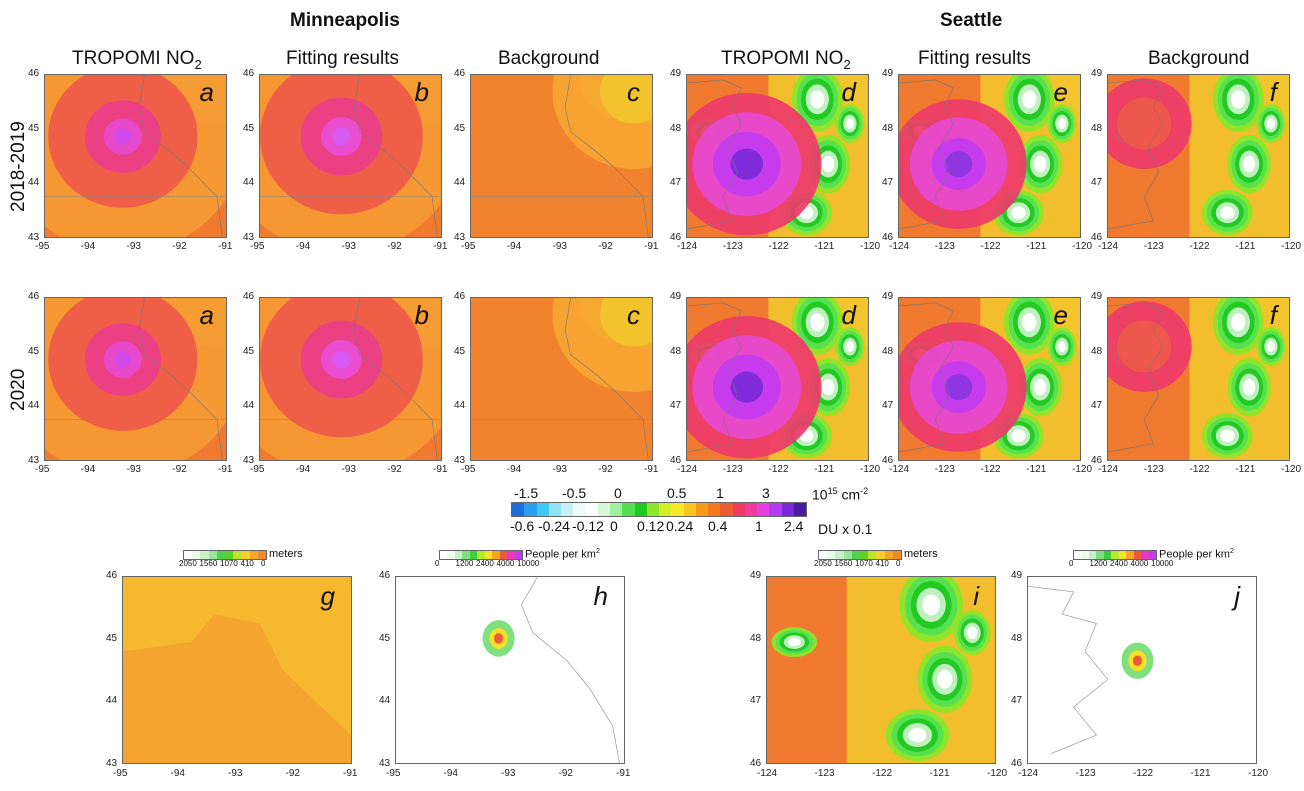 The height and width of the screenshot is (791, 1304). I want to click on column-title-tropomi-sea: TROPOMI NO2, so click(786, 60).